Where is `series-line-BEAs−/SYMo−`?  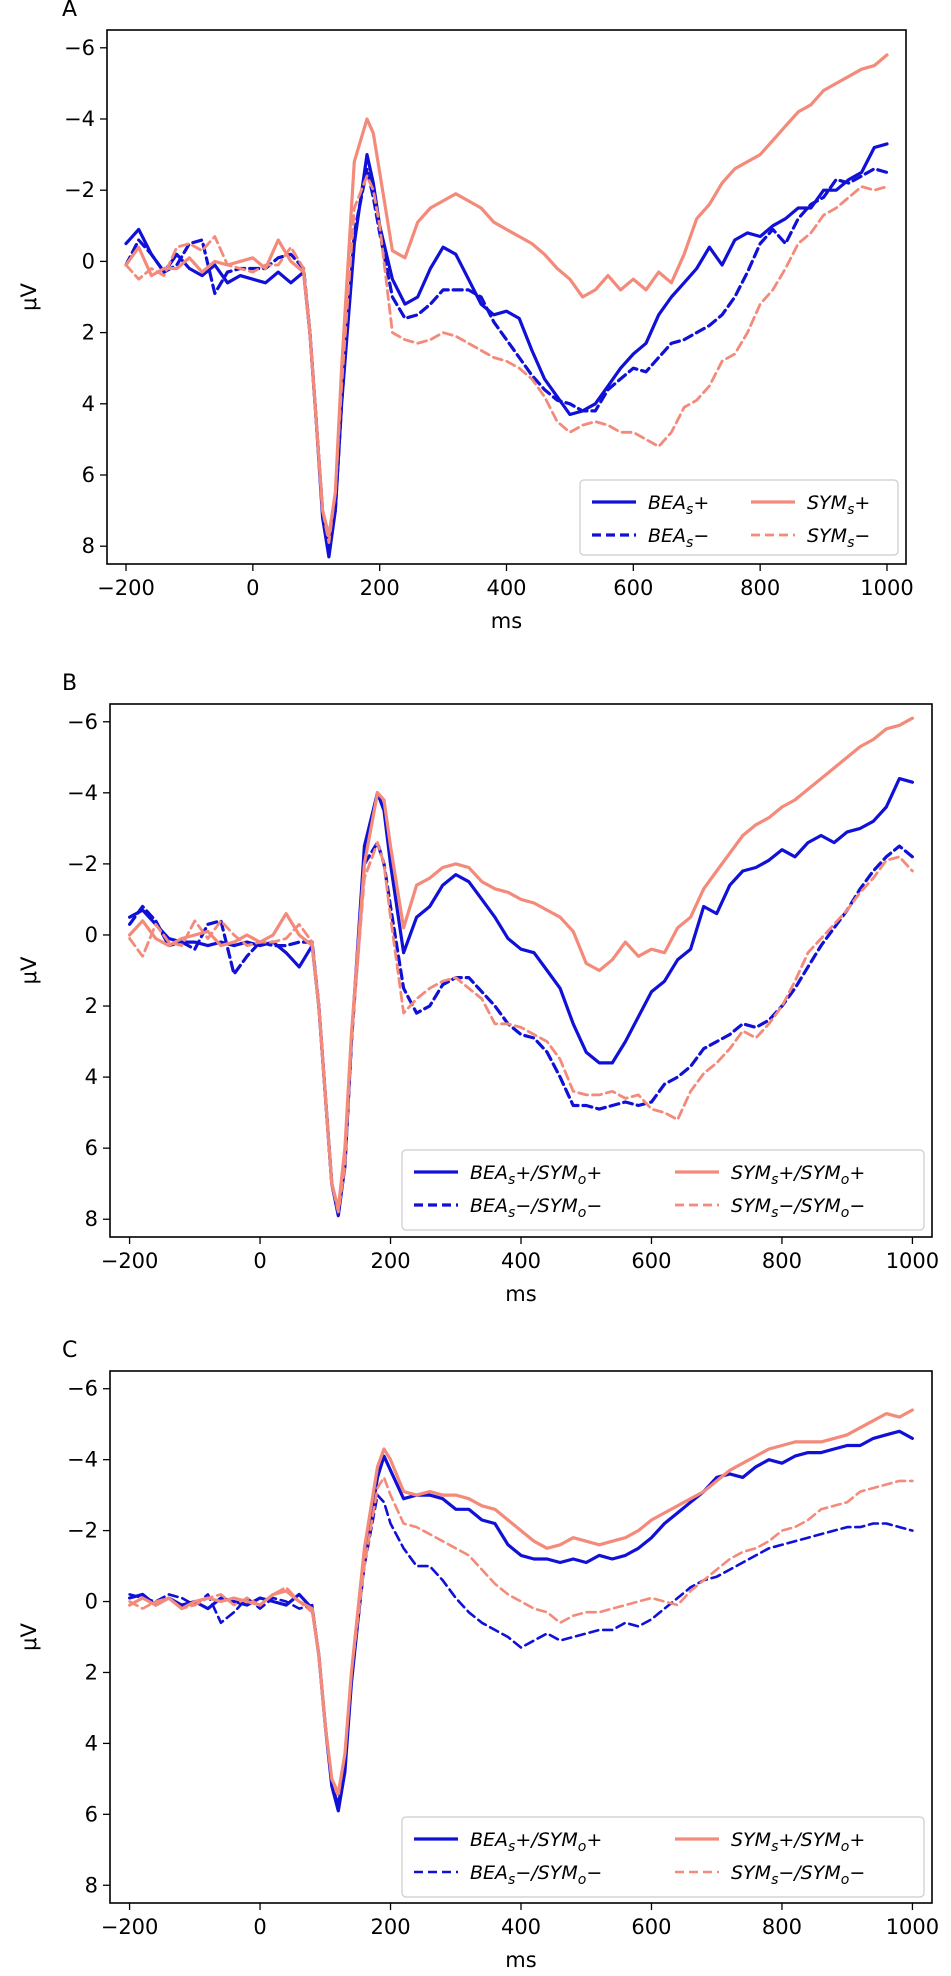 series-line-BEAs−/SYMo− is located at coordinates (521, 1649).